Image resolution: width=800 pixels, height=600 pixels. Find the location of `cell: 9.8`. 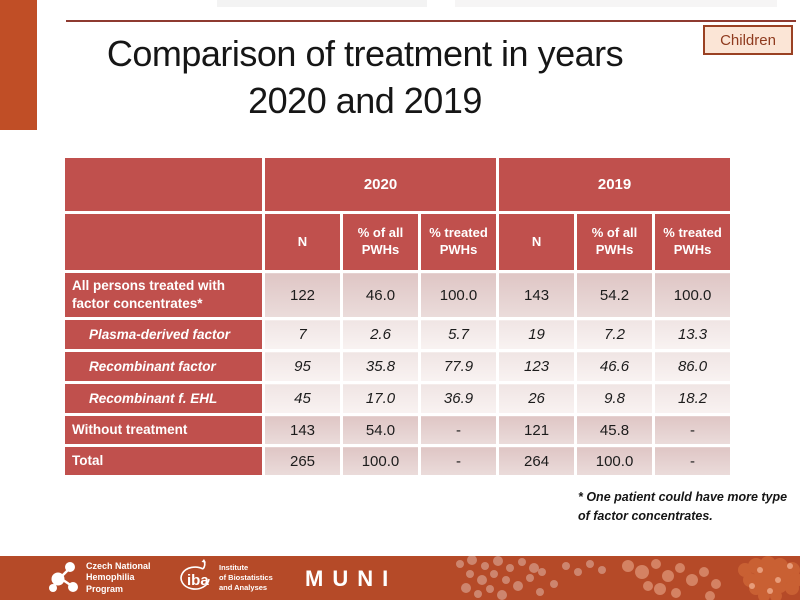

cell: 9.8 is located at coordinates (615, 398).